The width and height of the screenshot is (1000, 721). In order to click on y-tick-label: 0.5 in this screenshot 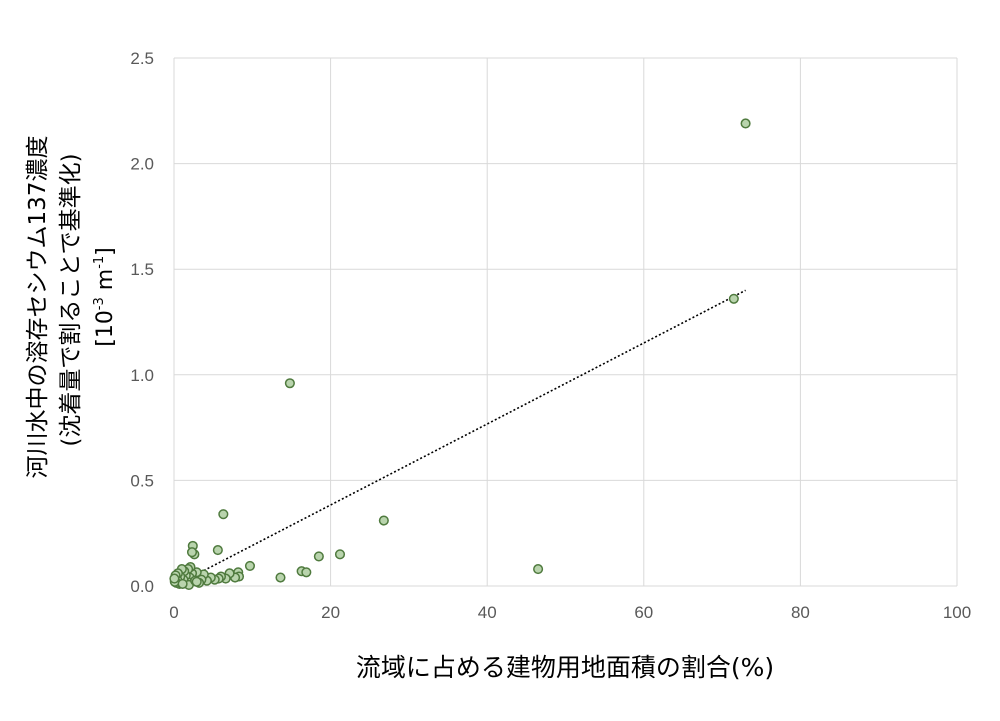, I will do `click(142, 480)`.